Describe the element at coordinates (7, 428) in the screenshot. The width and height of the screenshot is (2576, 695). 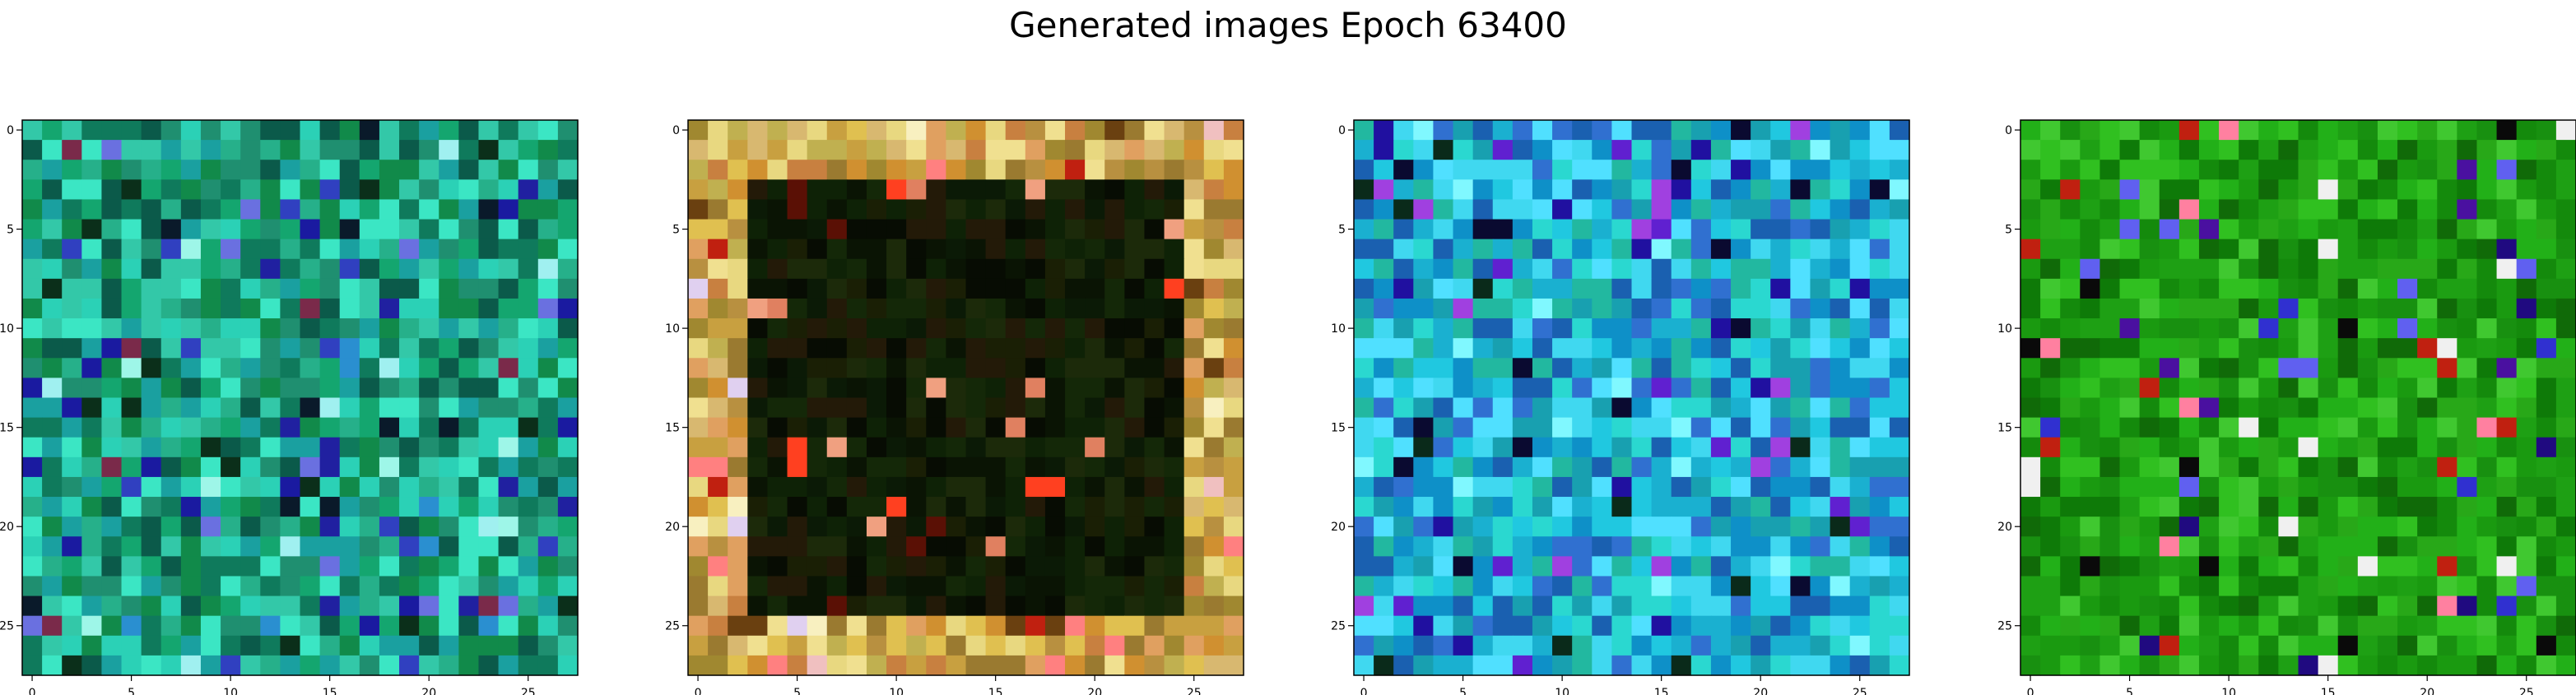
I see `y-tick-label: 15` at that location.